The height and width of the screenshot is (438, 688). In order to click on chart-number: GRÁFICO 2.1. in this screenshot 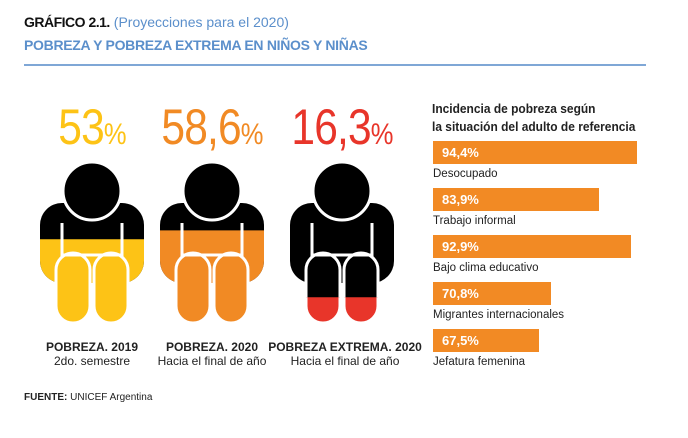, I will do `click(67, 22)`.